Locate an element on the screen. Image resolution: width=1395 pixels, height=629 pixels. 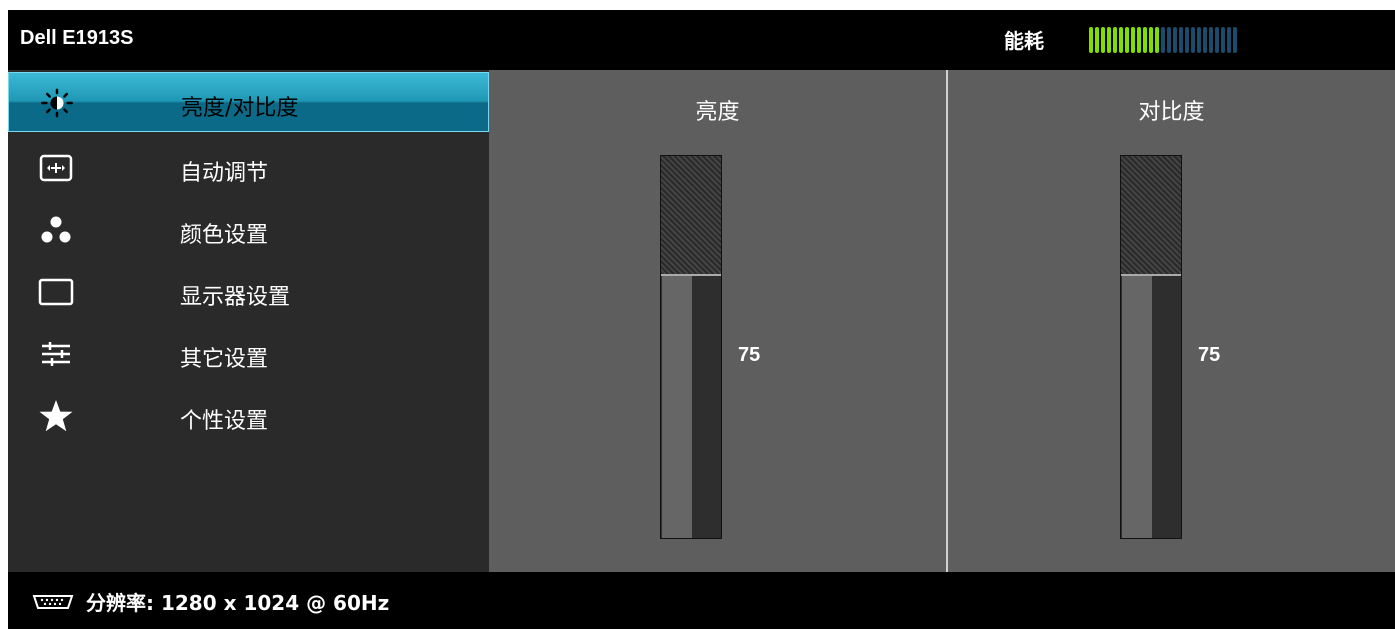
contrast-value: 75 is located at coordinates (1209, 355).